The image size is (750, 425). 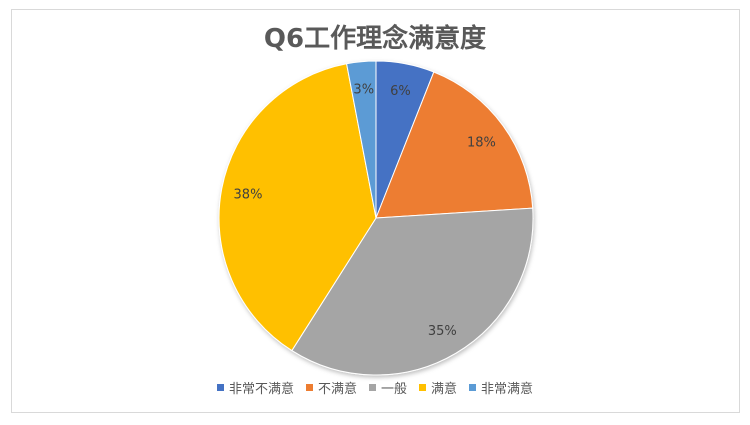 I want to click on legend-label: 满意, so click(x=444, y=389).